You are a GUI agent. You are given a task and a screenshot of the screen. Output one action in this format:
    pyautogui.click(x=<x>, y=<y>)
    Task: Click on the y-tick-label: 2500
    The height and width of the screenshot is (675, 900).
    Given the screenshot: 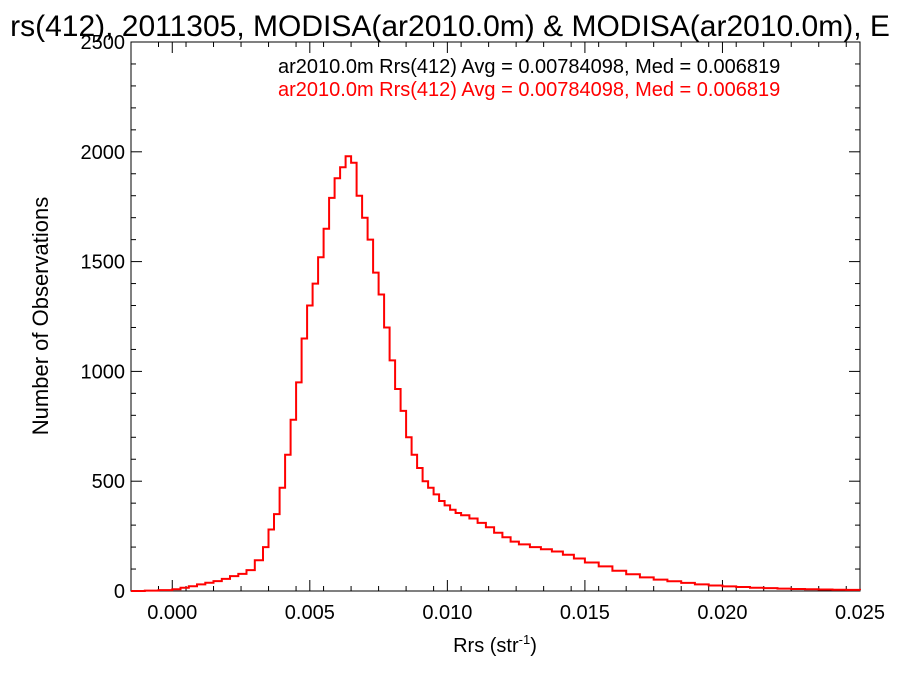 What is the action you would take?
    pyautogui.click(x=103, y=43)
    